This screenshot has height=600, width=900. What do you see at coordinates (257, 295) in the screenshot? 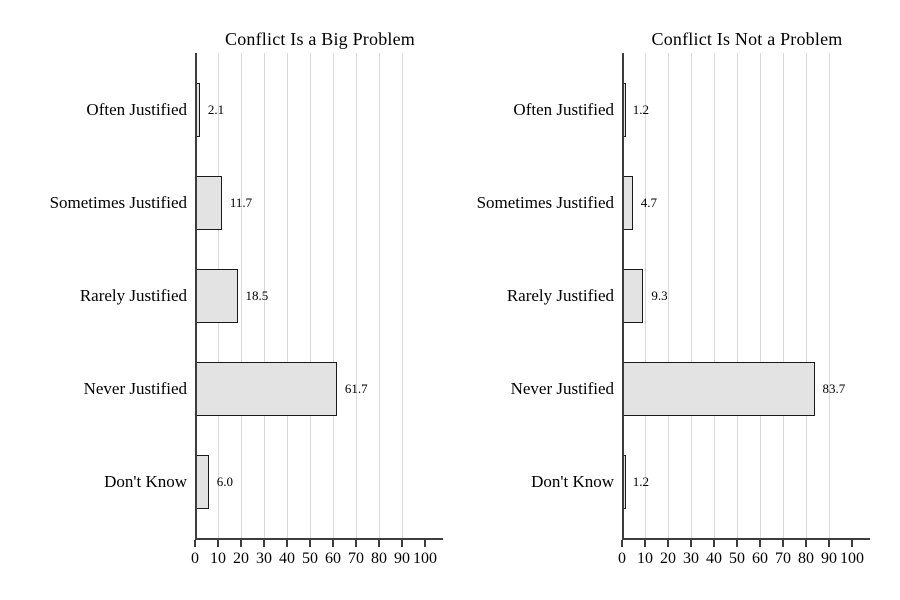
I see `bar-value-label: 18.5` at bounding box center [257, 295].